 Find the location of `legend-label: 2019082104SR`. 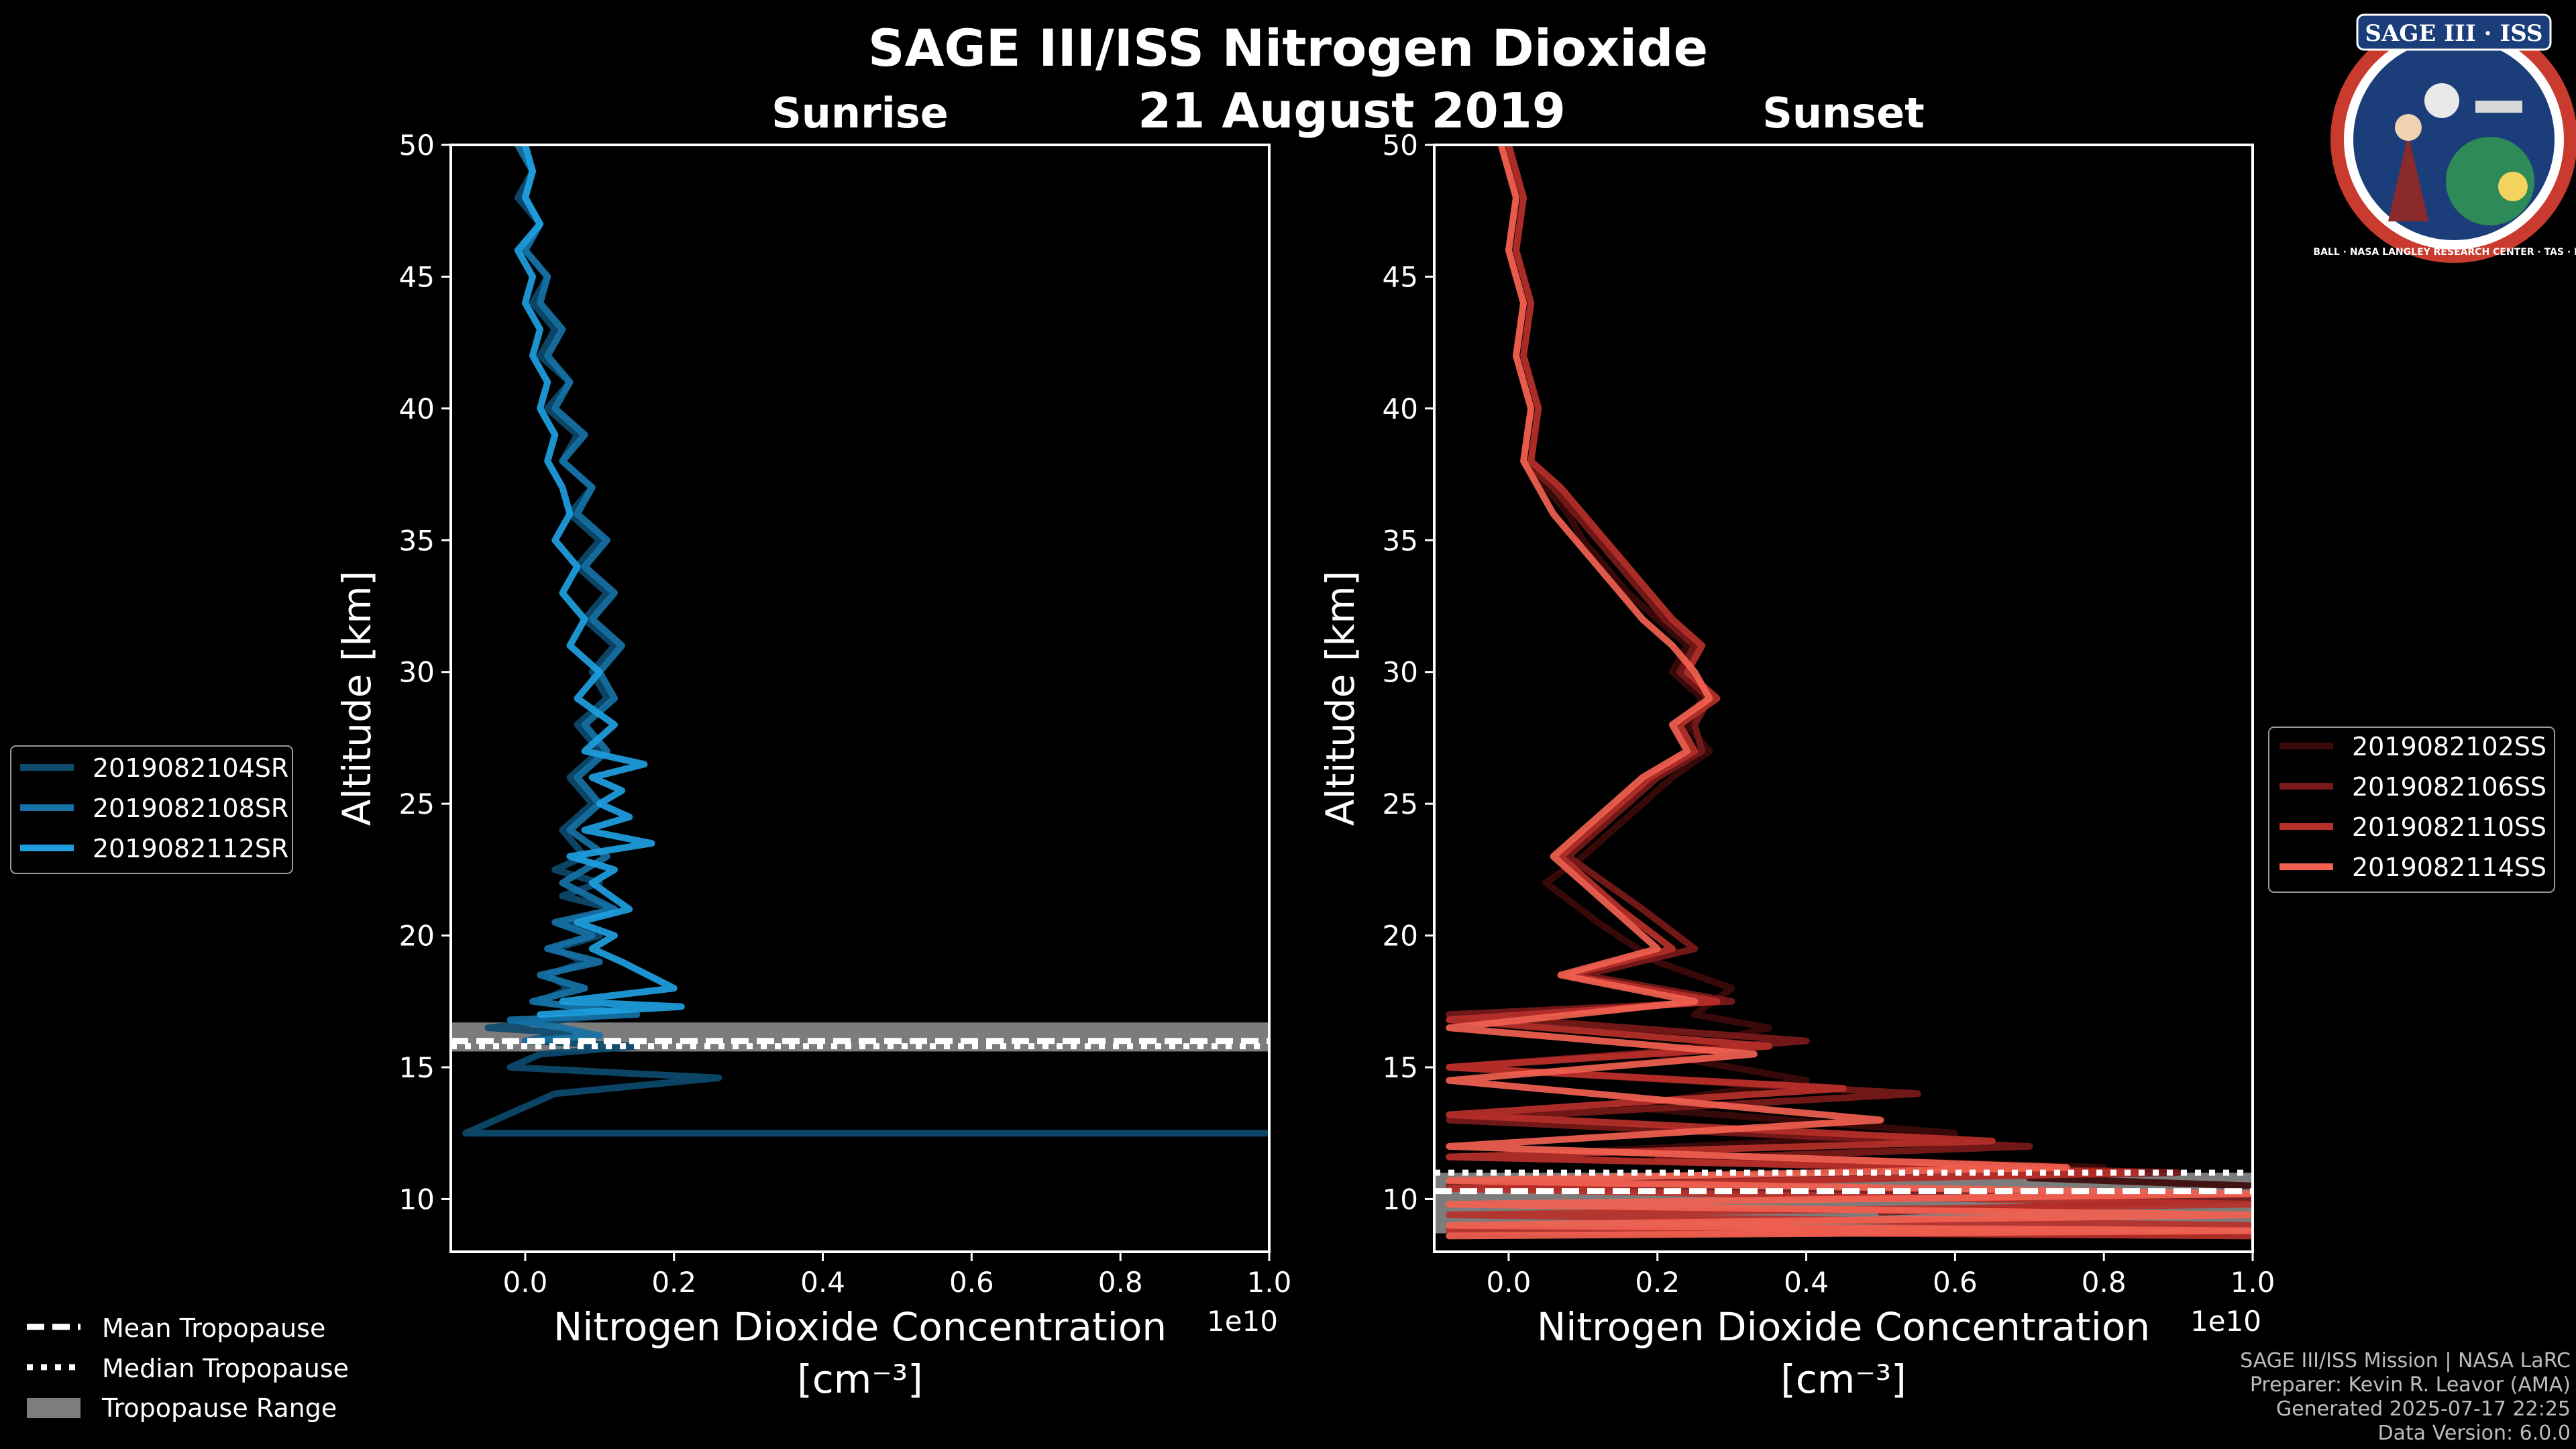

legend-label: 2019082104SR is located at coordinates (190, 768).